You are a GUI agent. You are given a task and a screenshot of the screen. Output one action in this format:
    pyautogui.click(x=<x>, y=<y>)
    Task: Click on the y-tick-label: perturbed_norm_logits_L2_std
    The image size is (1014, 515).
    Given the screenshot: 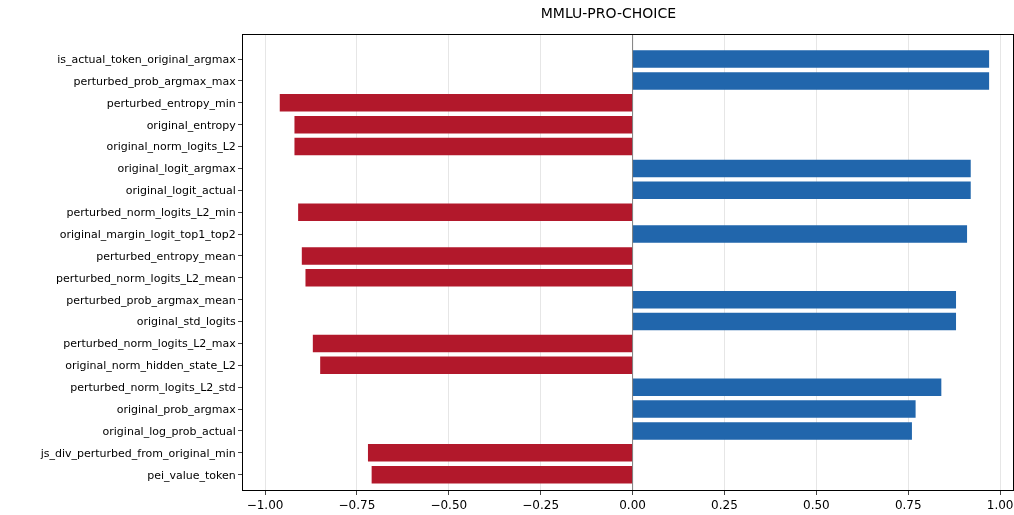 What is the action you would take?
    pyautogui.click(x=153, y=388)
    